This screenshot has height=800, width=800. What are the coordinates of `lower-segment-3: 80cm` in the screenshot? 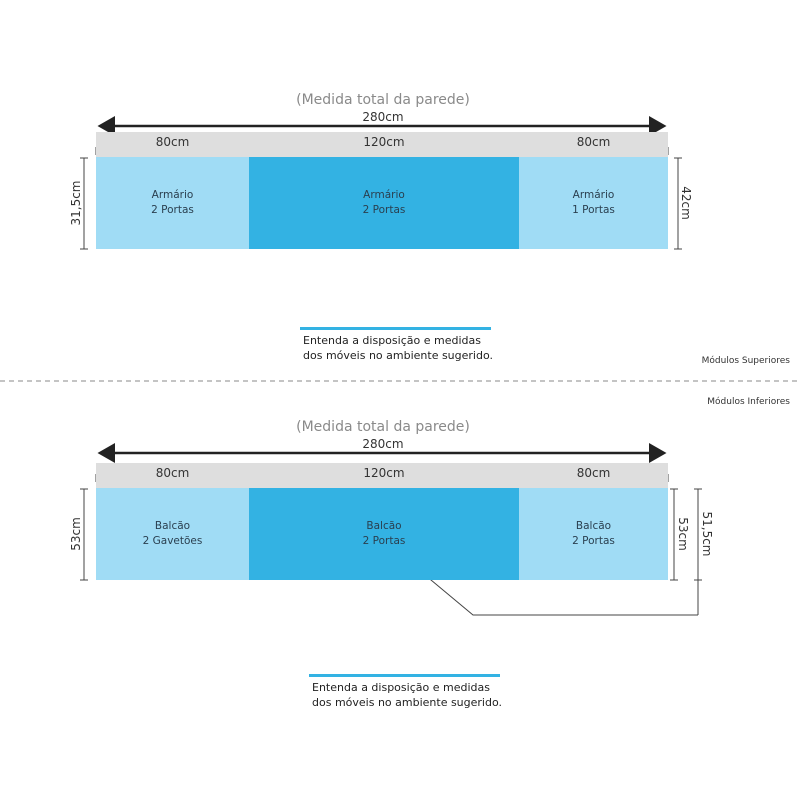 It's located at (593, 473).